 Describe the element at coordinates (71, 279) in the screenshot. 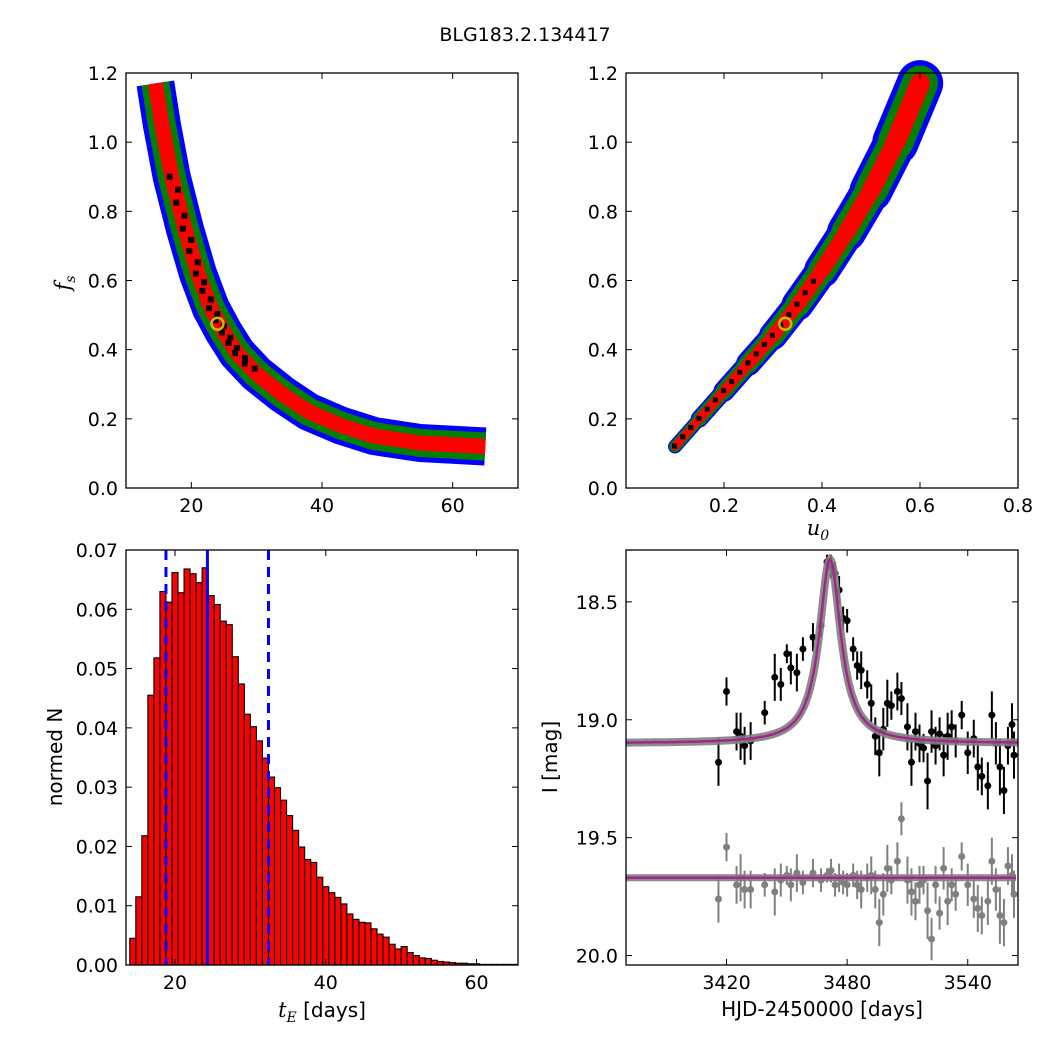

I see `tl-ylabel-sub: s` at that location.